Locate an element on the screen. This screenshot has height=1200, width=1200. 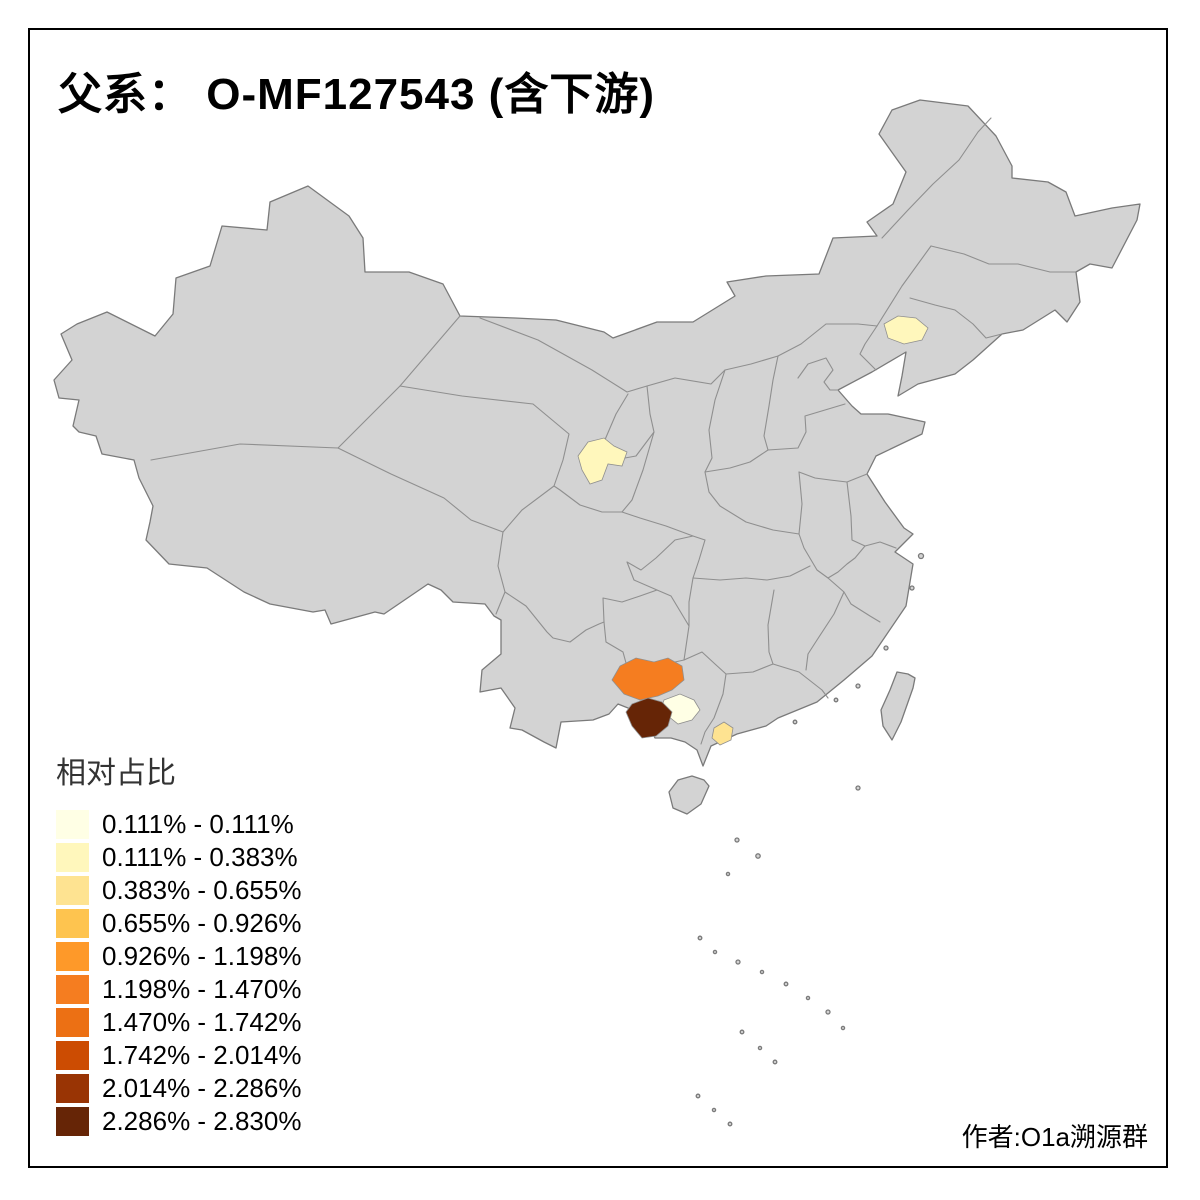
region-northeast-liaoning-patch is located at coordinates (906, 330).